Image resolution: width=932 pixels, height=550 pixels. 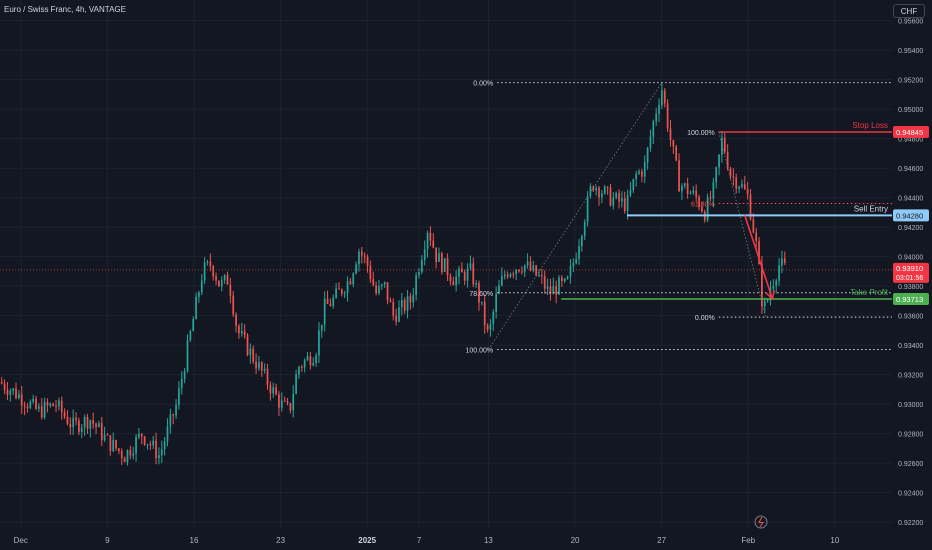 I want to click on time-axis: Dec 9 16 23 2025 7 13 20 27 Feb 10, so click(x=427, y=540).